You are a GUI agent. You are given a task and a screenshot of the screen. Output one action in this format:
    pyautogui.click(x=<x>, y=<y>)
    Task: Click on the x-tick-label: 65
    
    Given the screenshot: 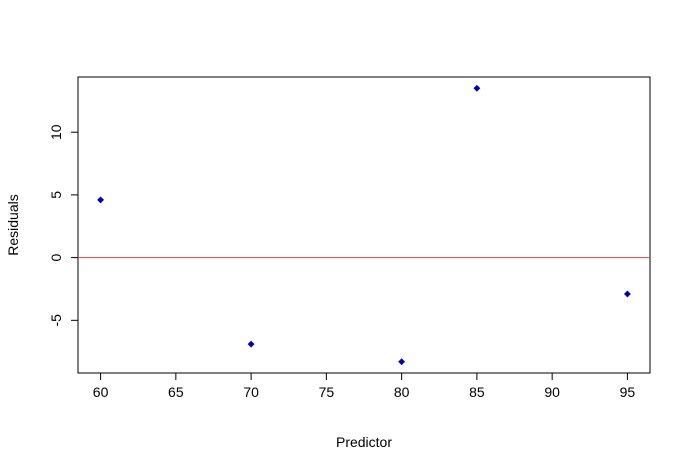 What is the action you would take?
    pyautogui.click(x=176, y=392)
    